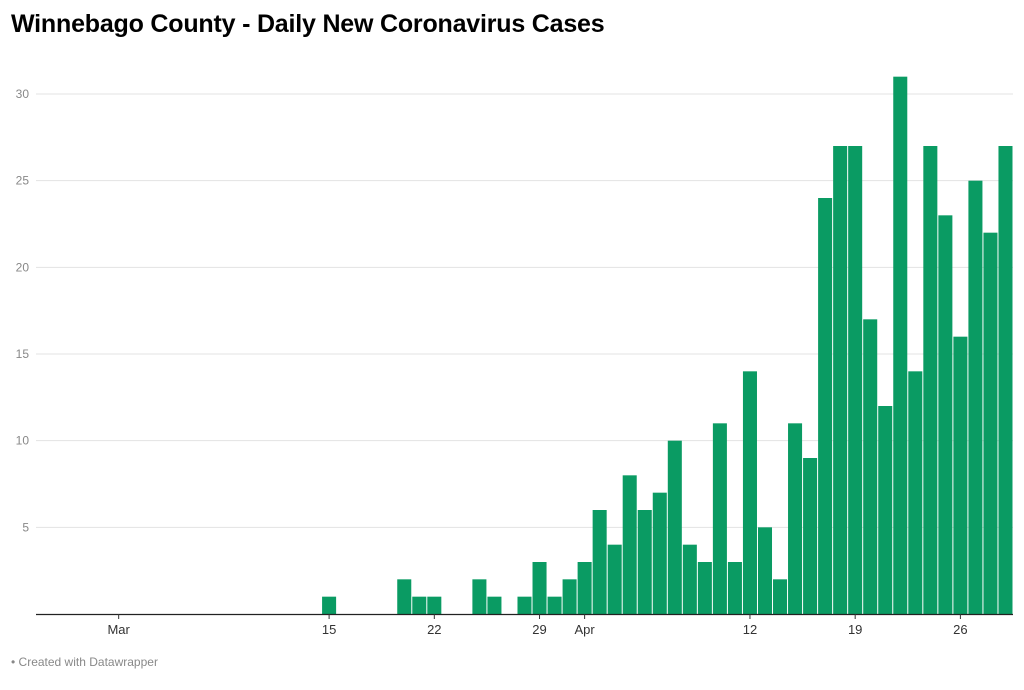  Describe the element at coordinates (23, 441) in the screenshot. I see `y-tick-label: 10` at that location.